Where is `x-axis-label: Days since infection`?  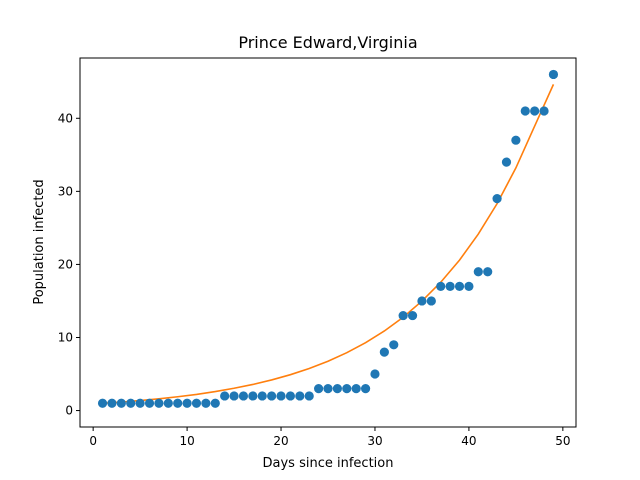
x-axis-label: Days since infection is located at coordinates (328, 463).